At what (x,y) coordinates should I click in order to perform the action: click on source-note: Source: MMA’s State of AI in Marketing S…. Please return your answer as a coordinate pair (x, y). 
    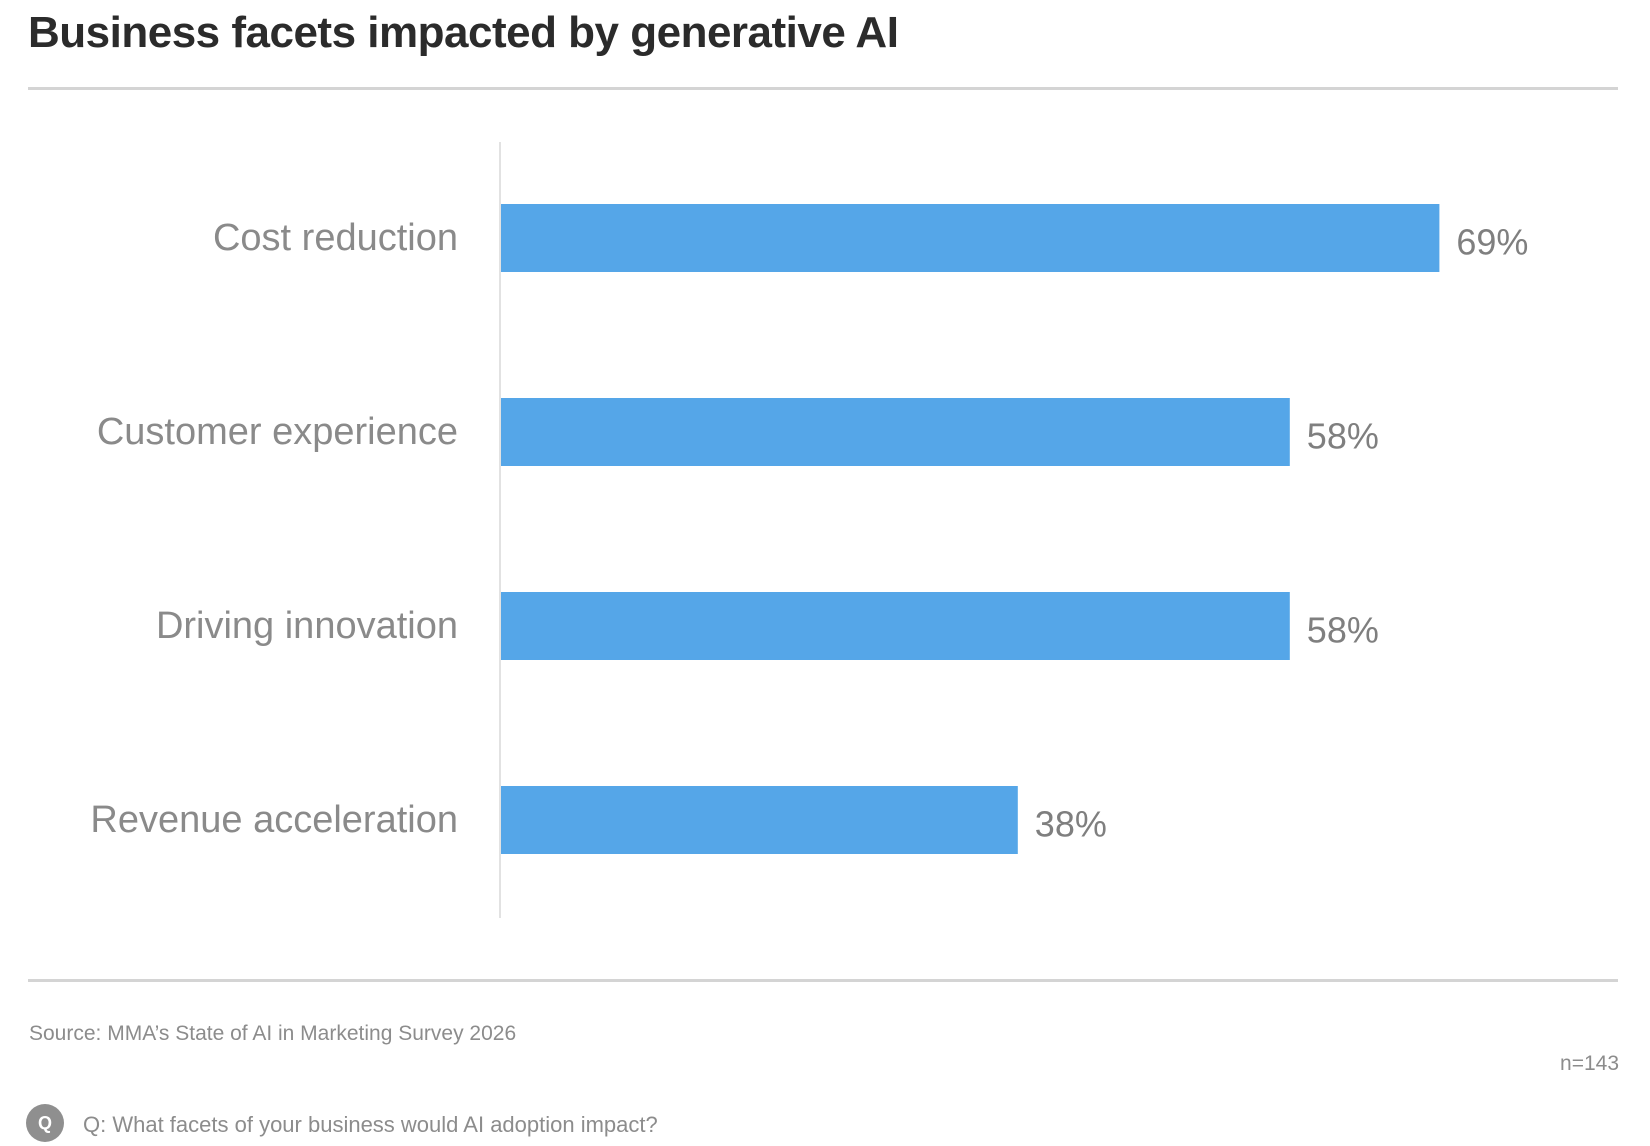
    Looking at the image, I should click on (273, 1033).